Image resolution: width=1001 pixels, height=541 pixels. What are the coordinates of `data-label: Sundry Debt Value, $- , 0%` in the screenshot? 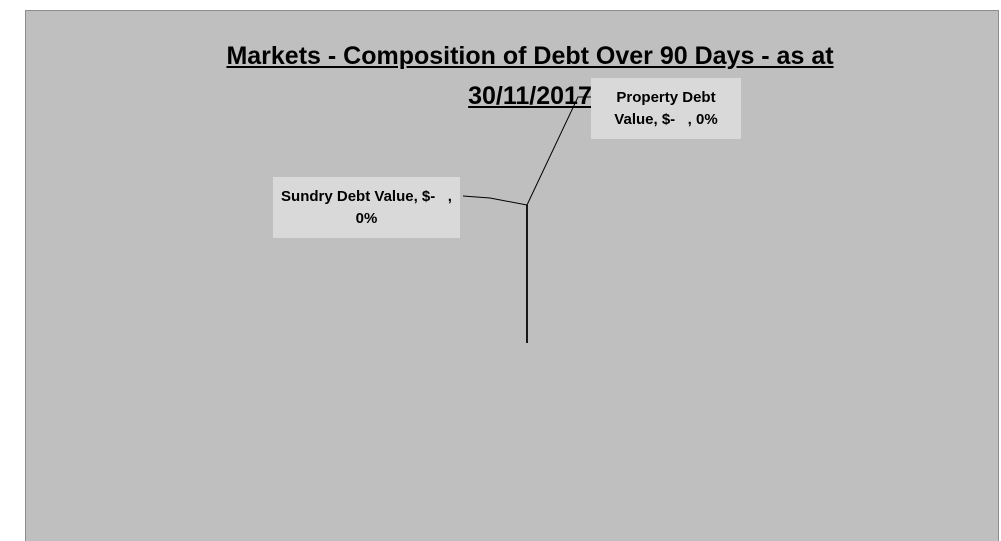 It's located at (366, 207).